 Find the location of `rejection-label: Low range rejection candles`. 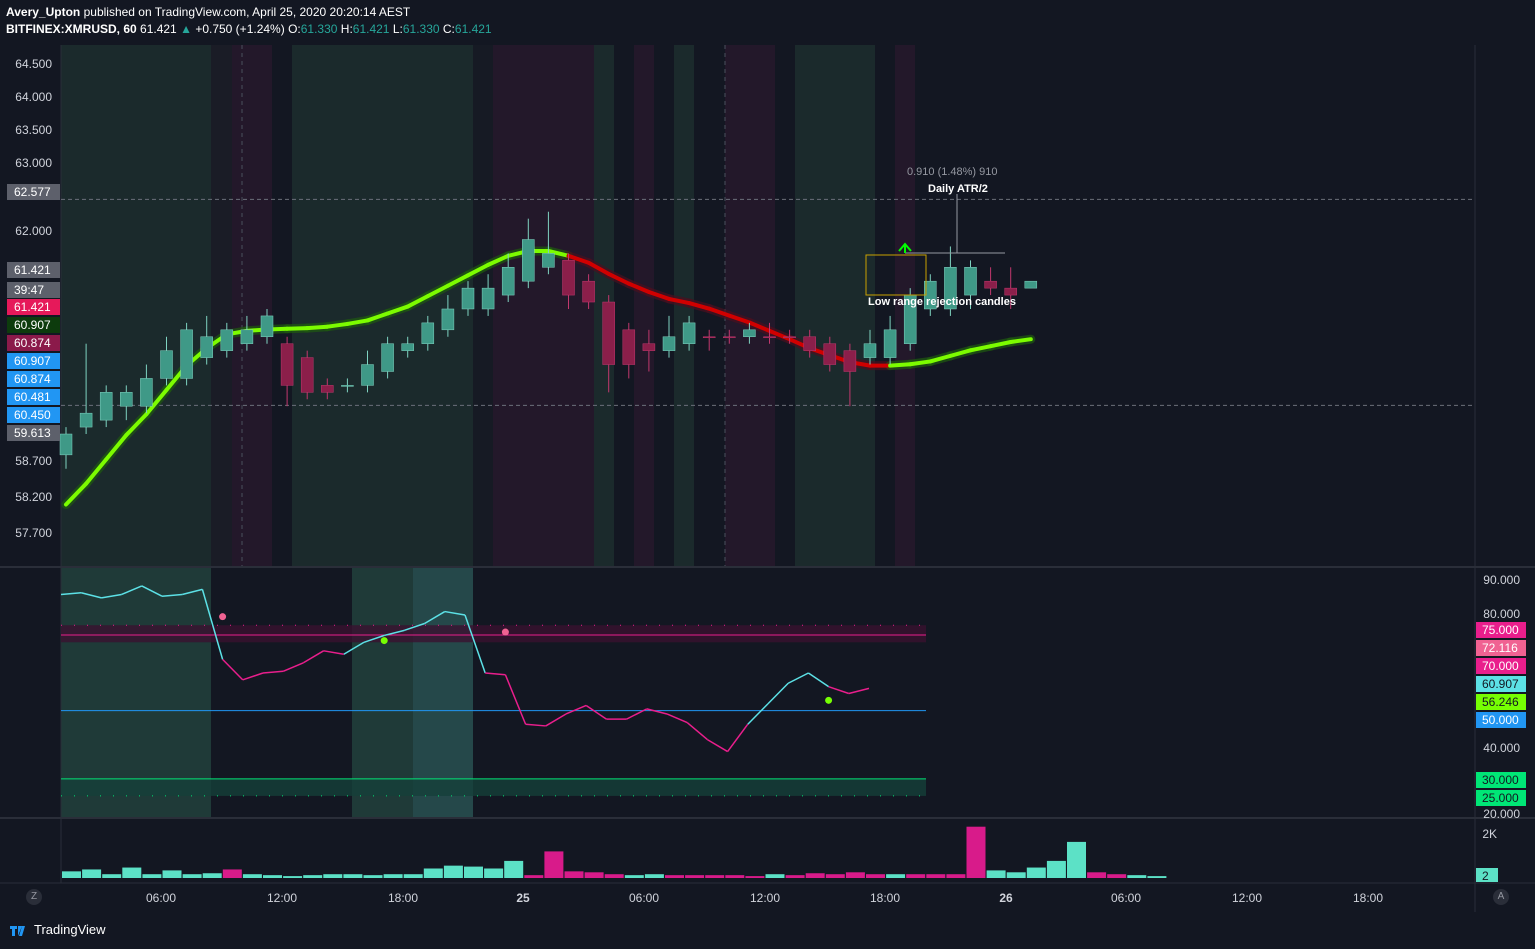

rejection-label: Low range rejection candles is located at coordinates (942, 302).